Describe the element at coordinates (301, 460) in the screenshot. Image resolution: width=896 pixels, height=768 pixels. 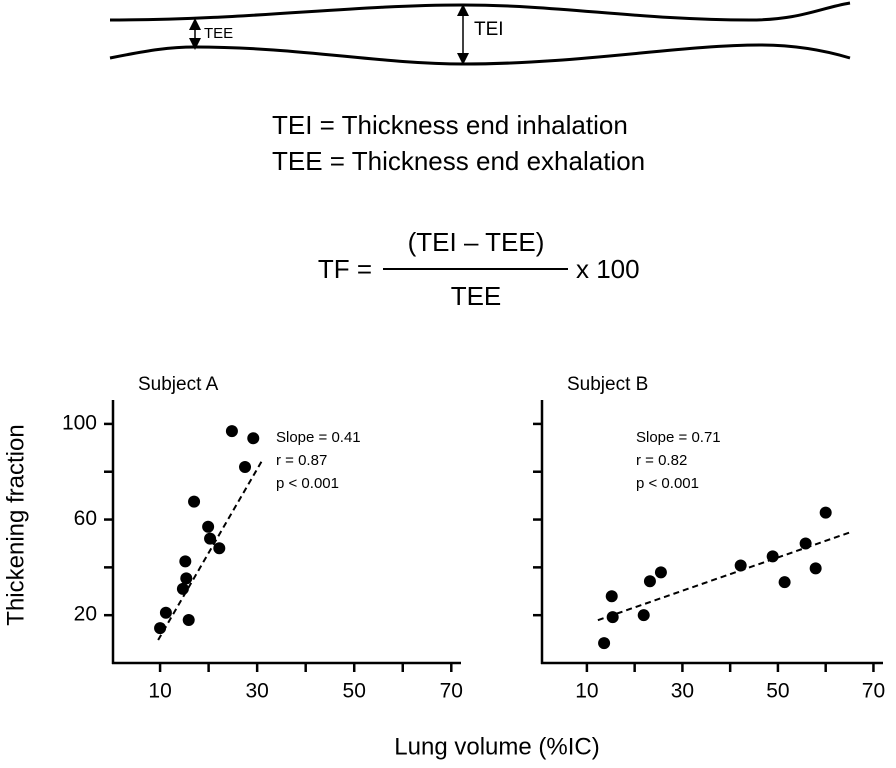
I see `annotation: r = 0.87` at that location.